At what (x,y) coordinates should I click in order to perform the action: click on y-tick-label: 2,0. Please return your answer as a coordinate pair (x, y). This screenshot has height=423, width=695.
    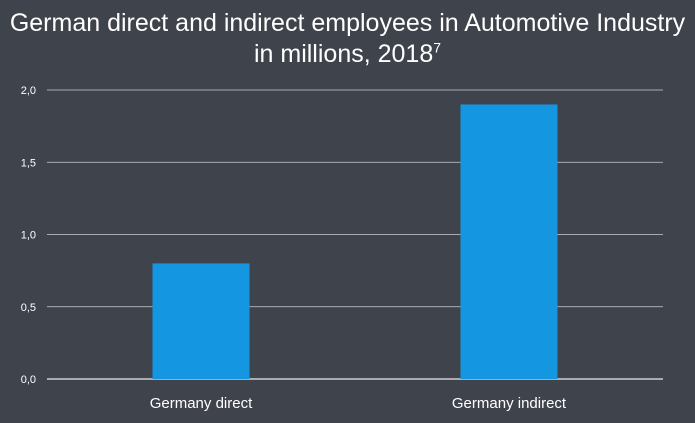
    Looking at the image, I should click on (28, 91).